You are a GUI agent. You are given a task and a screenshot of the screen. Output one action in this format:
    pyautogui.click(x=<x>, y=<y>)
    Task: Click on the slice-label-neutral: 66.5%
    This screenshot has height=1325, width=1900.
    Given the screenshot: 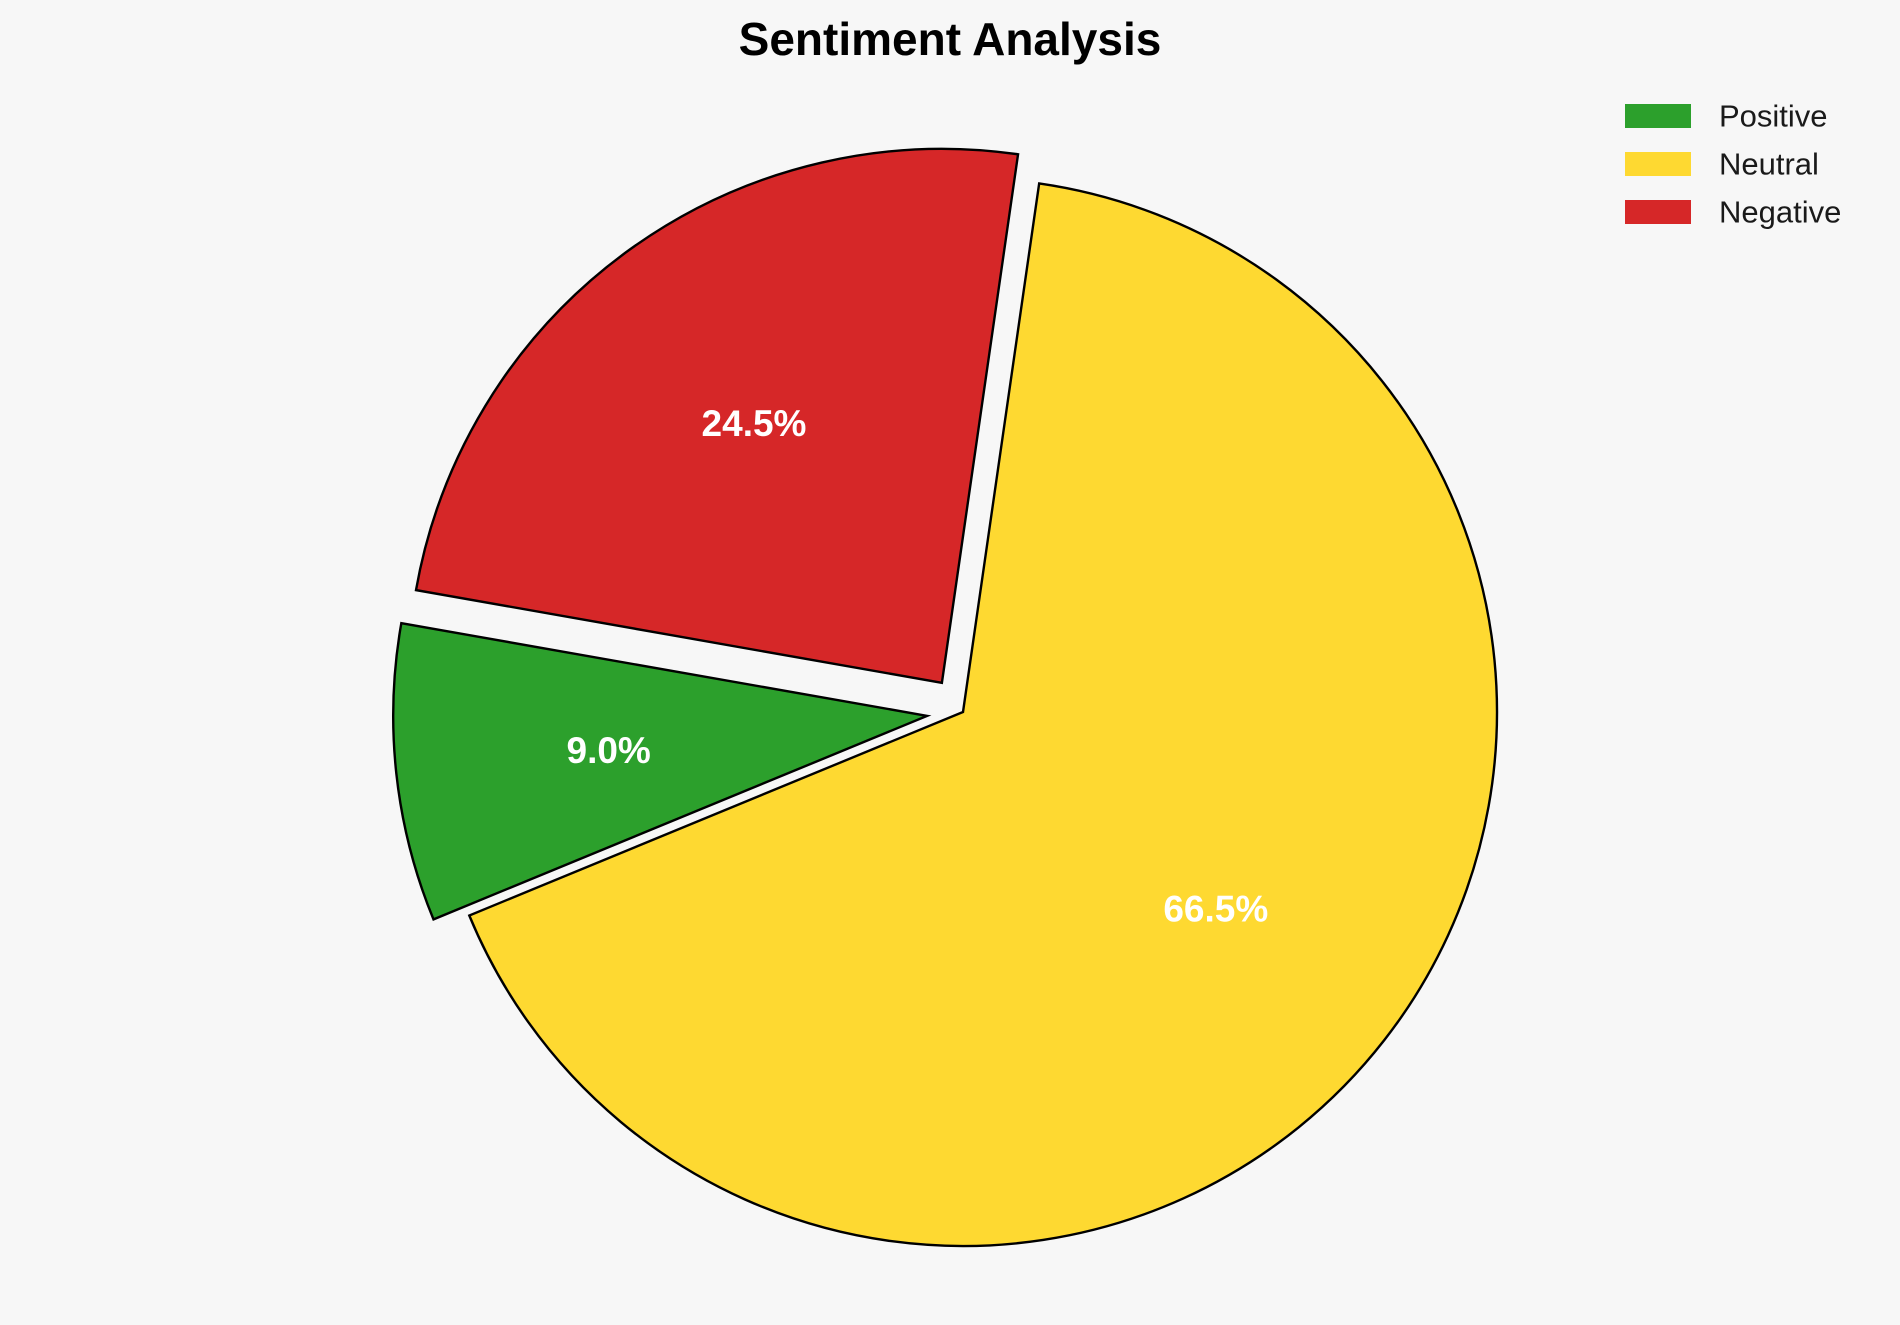 What is the action you would take?
    pyautogui.click(x=1215, y=908)
    